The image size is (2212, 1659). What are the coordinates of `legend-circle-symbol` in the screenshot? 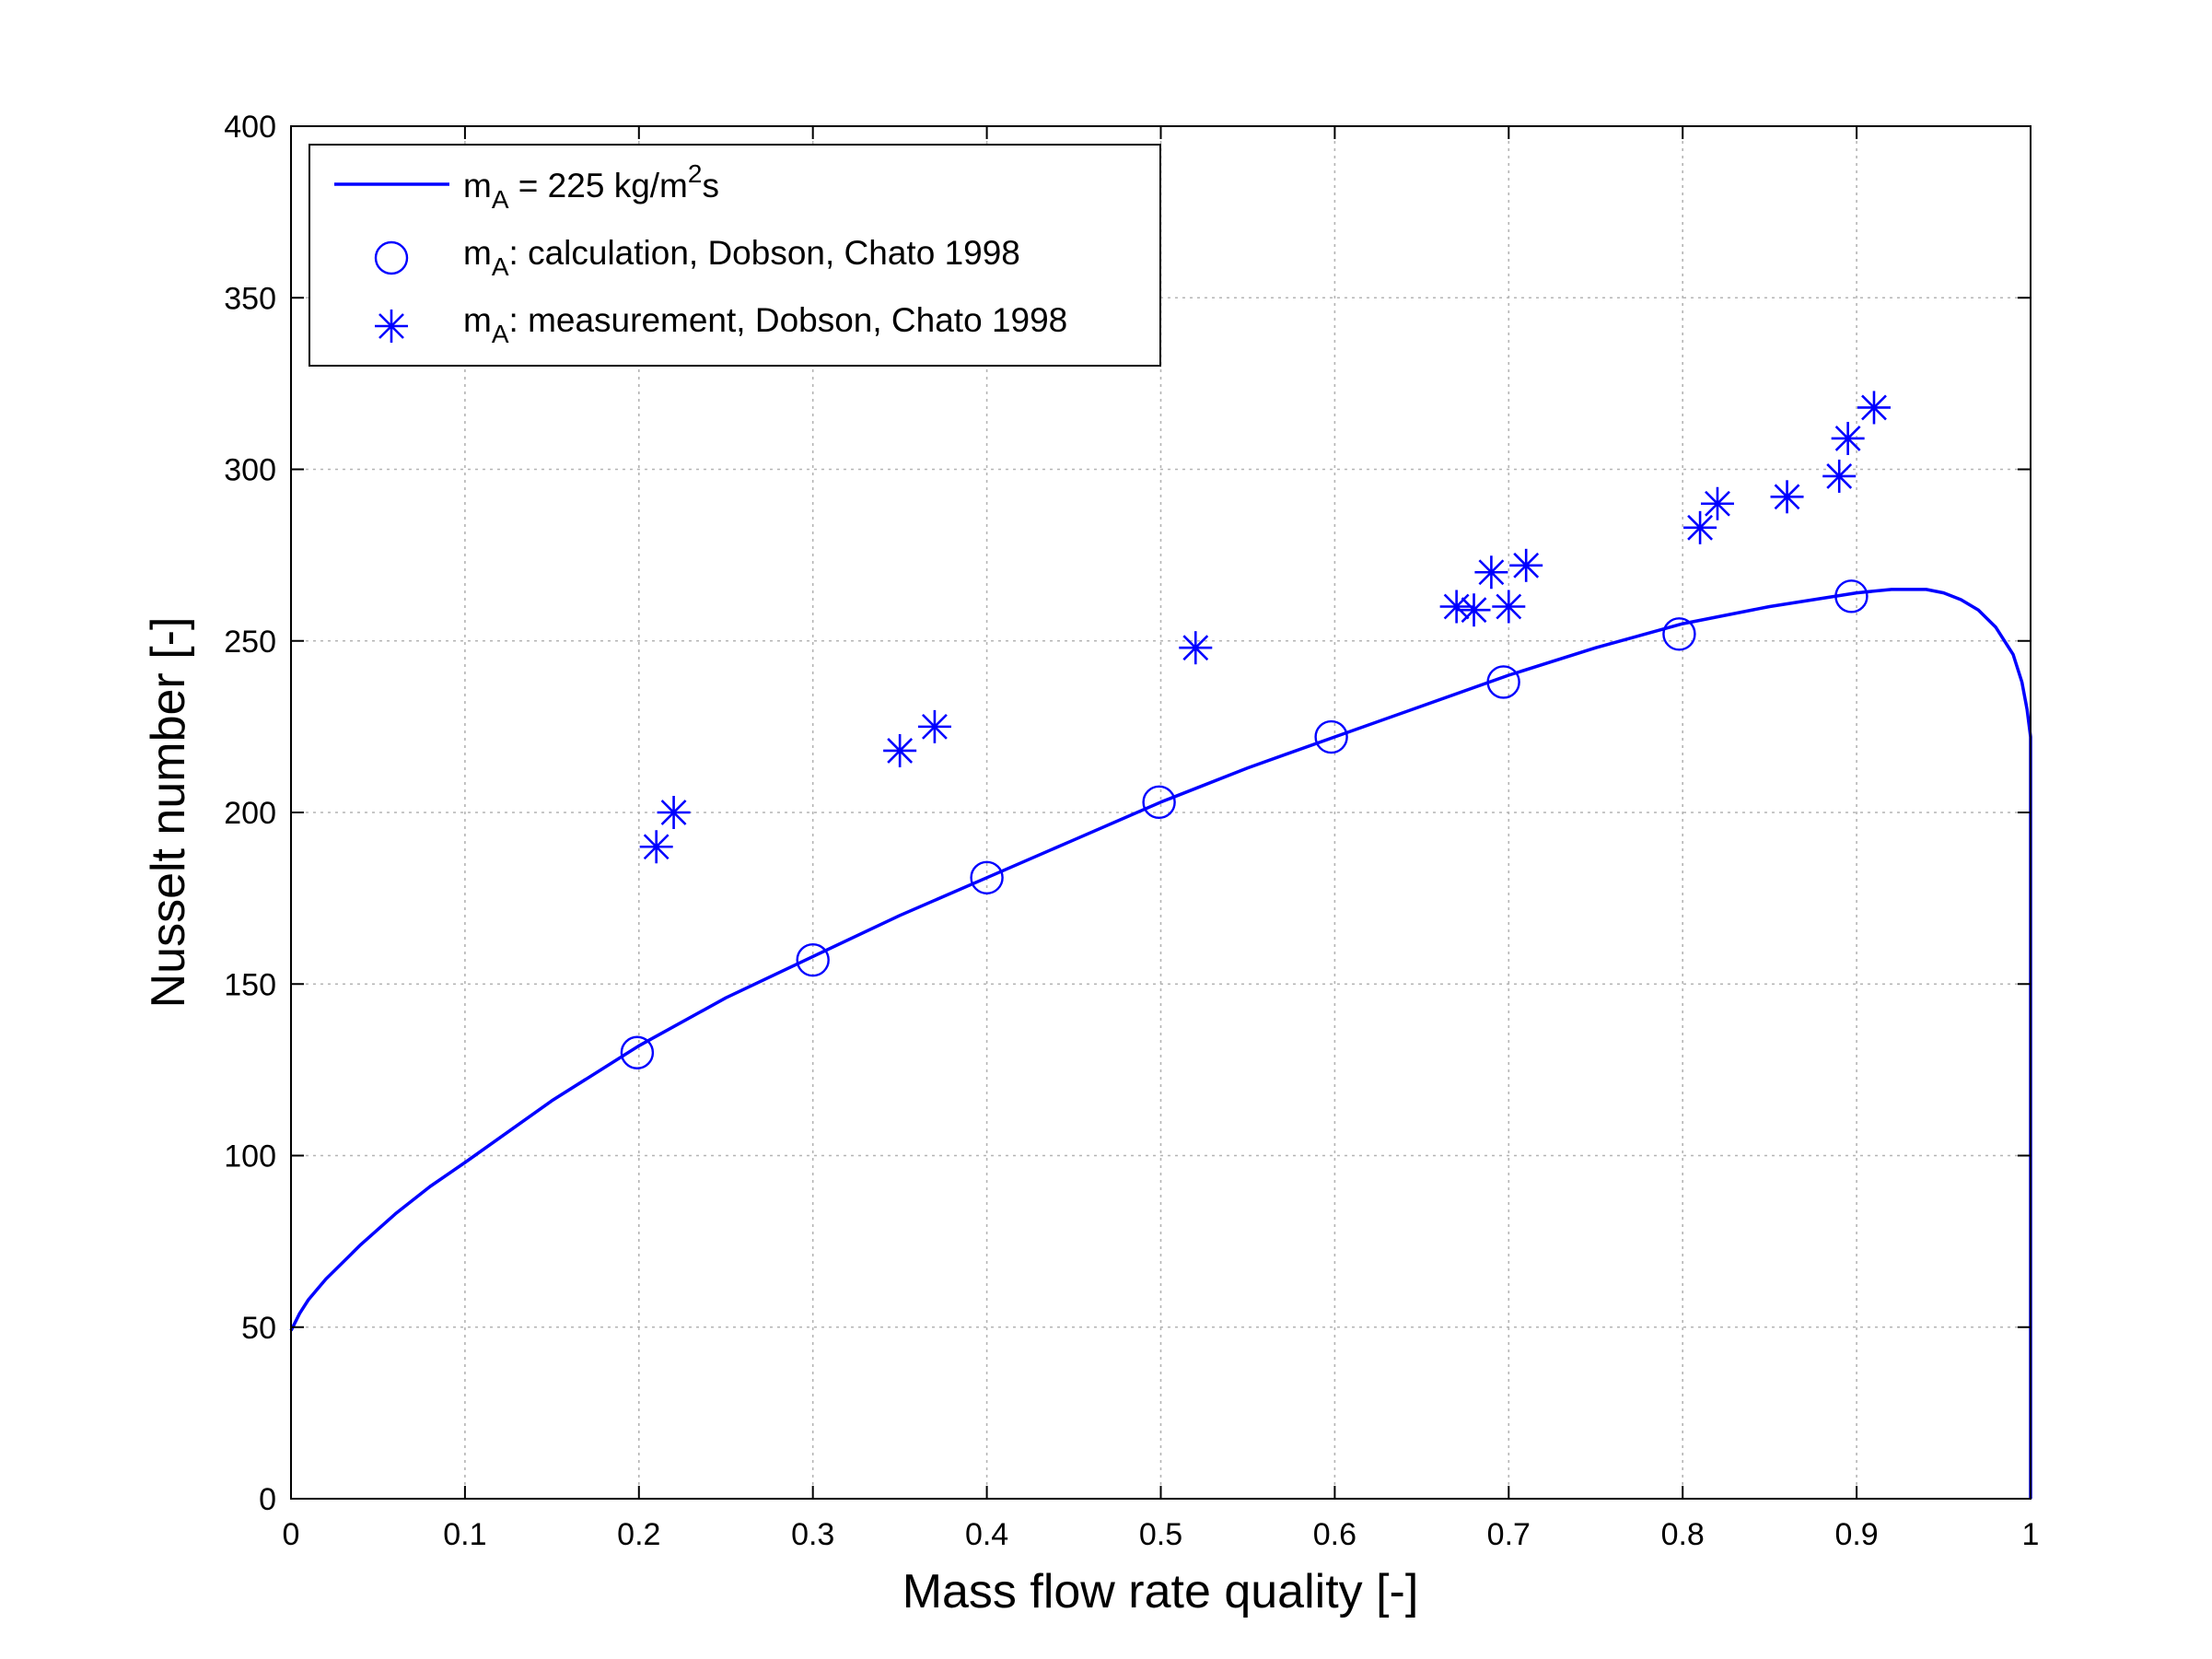 It's located at (392, 257).